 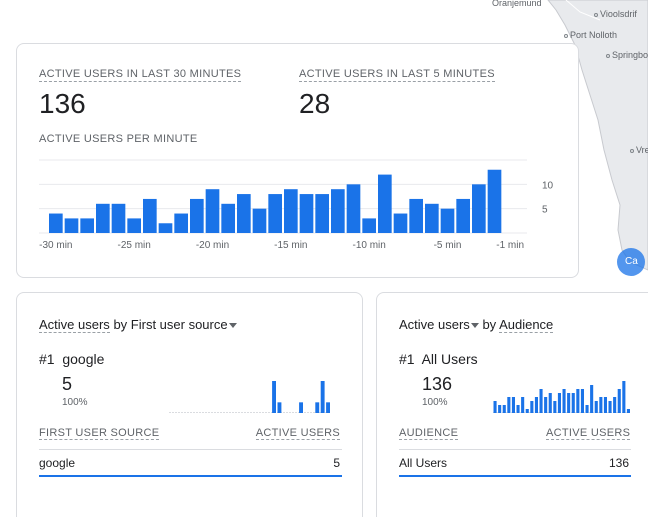 What do you see at coordinates (62, 103) in the screenshot?
I see `metric-value-30min: 136` at bounding box center [62, 103].